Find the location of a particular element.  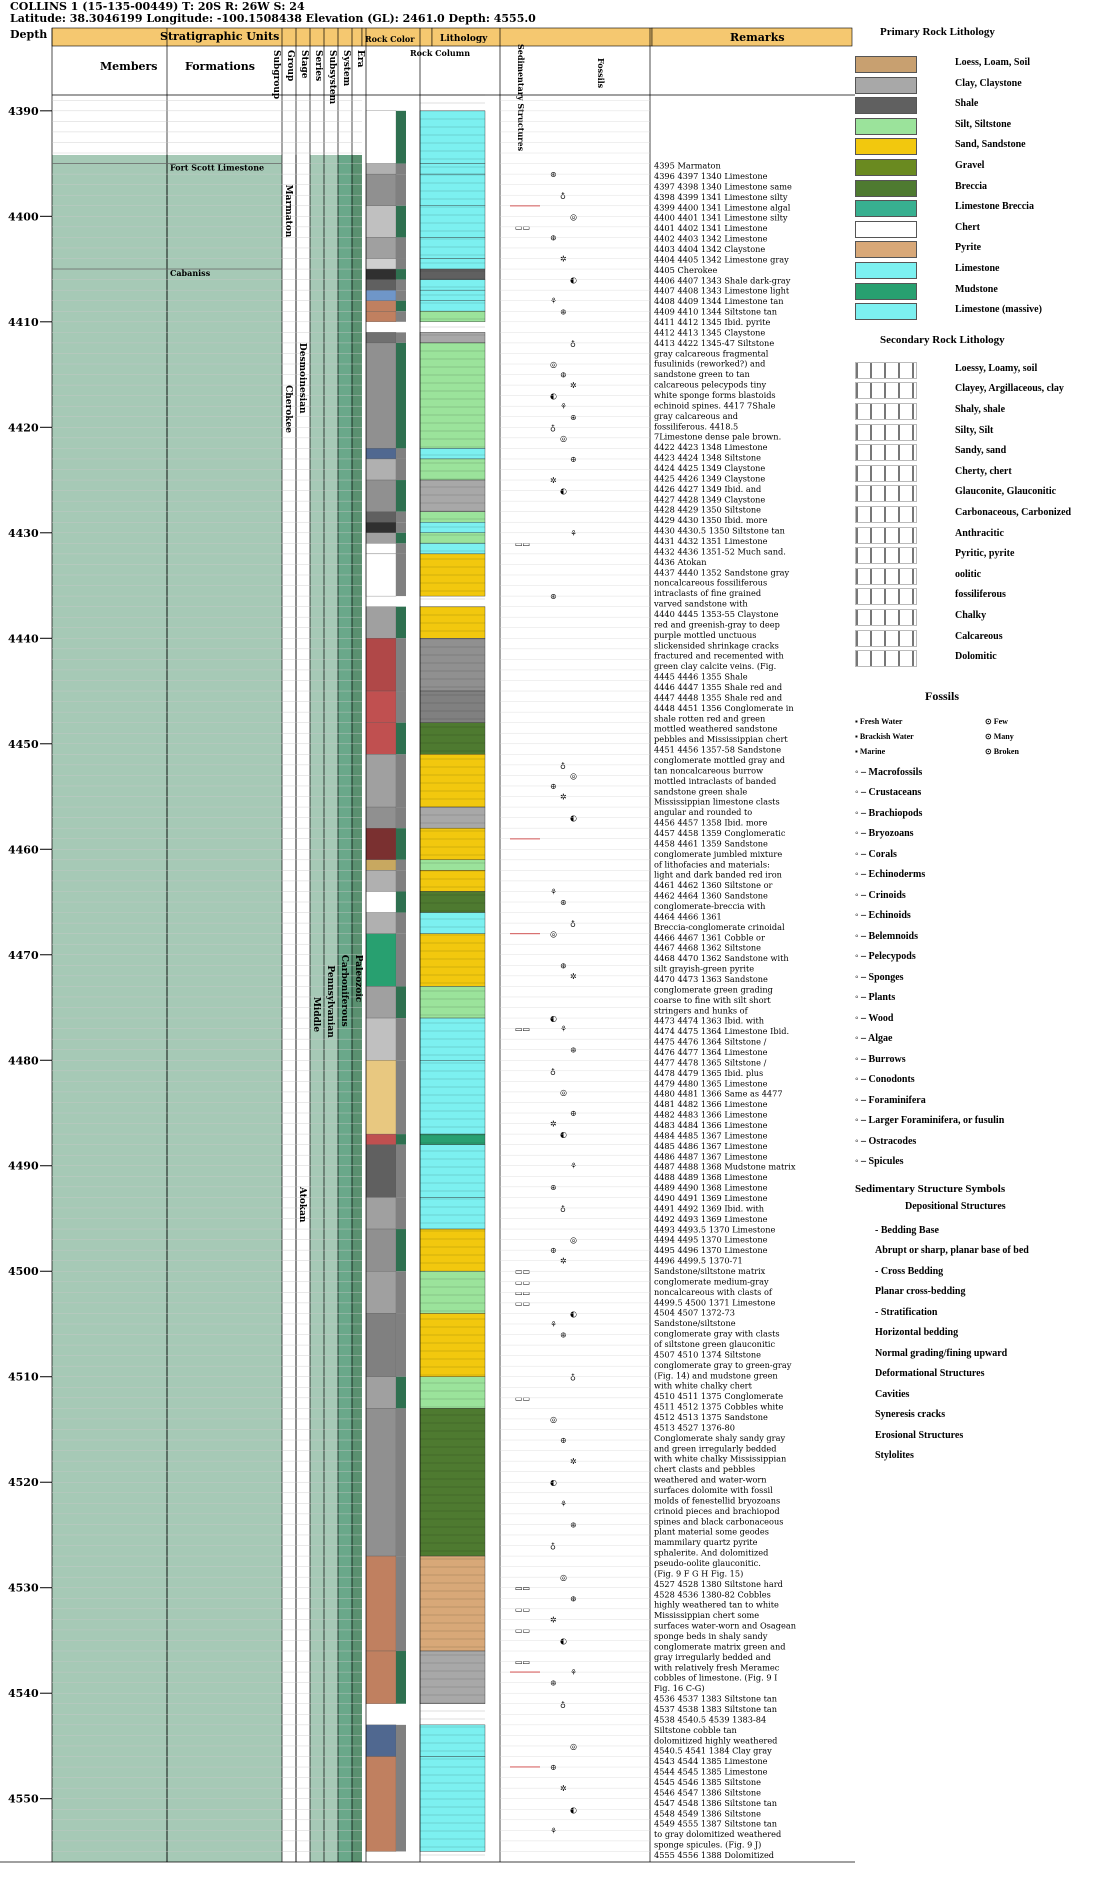

remark-line: sponge spicules. (Fig. 9 J) is located at coordinates (707, 1845).